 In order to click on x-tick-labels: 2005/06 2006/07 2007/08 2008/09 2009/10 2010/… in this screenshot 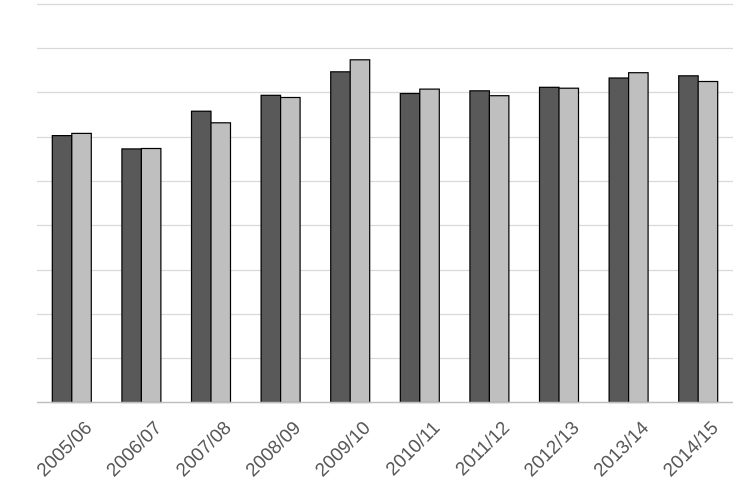, I will do `click(378, 449)`.